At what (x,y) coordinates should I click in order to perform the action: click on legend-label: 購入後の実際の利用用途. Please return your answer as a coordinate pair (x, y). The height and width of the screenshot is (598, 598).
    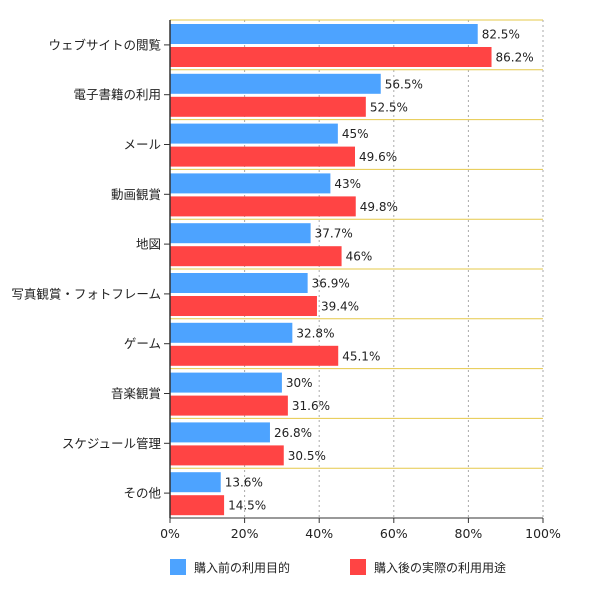
    Looking at the image, I should click on (440, 567).